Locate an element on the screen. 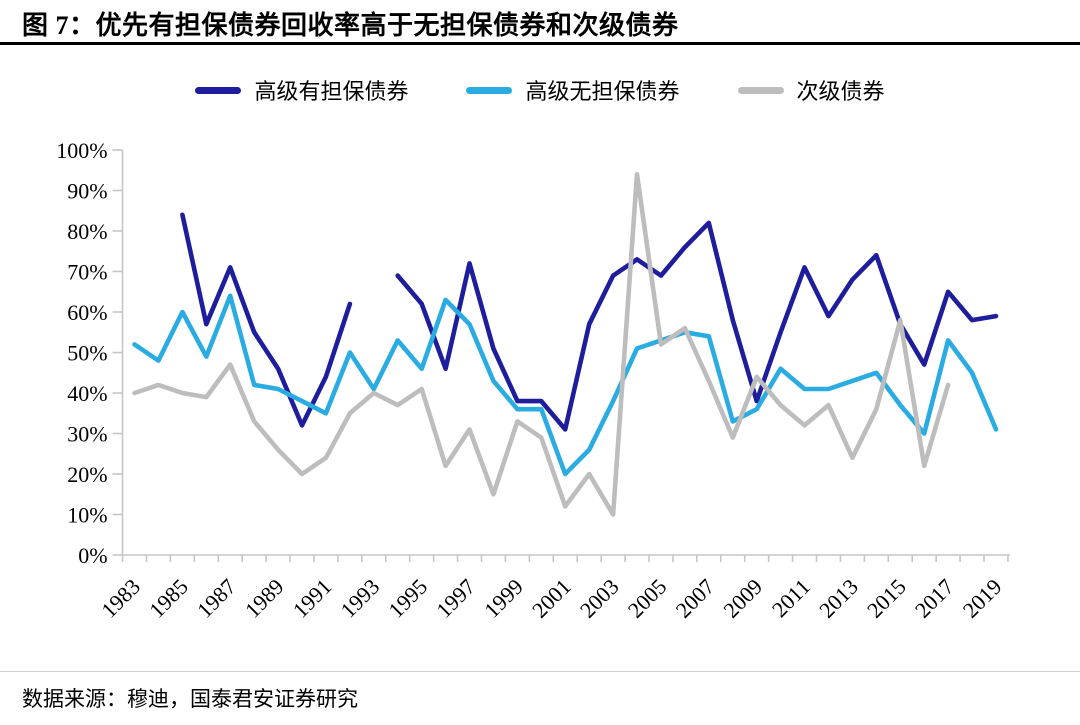 The height and width of the screenshot is (725, 1080). x-axis-tick-label: 1987 is located at coordinates (216, 598).